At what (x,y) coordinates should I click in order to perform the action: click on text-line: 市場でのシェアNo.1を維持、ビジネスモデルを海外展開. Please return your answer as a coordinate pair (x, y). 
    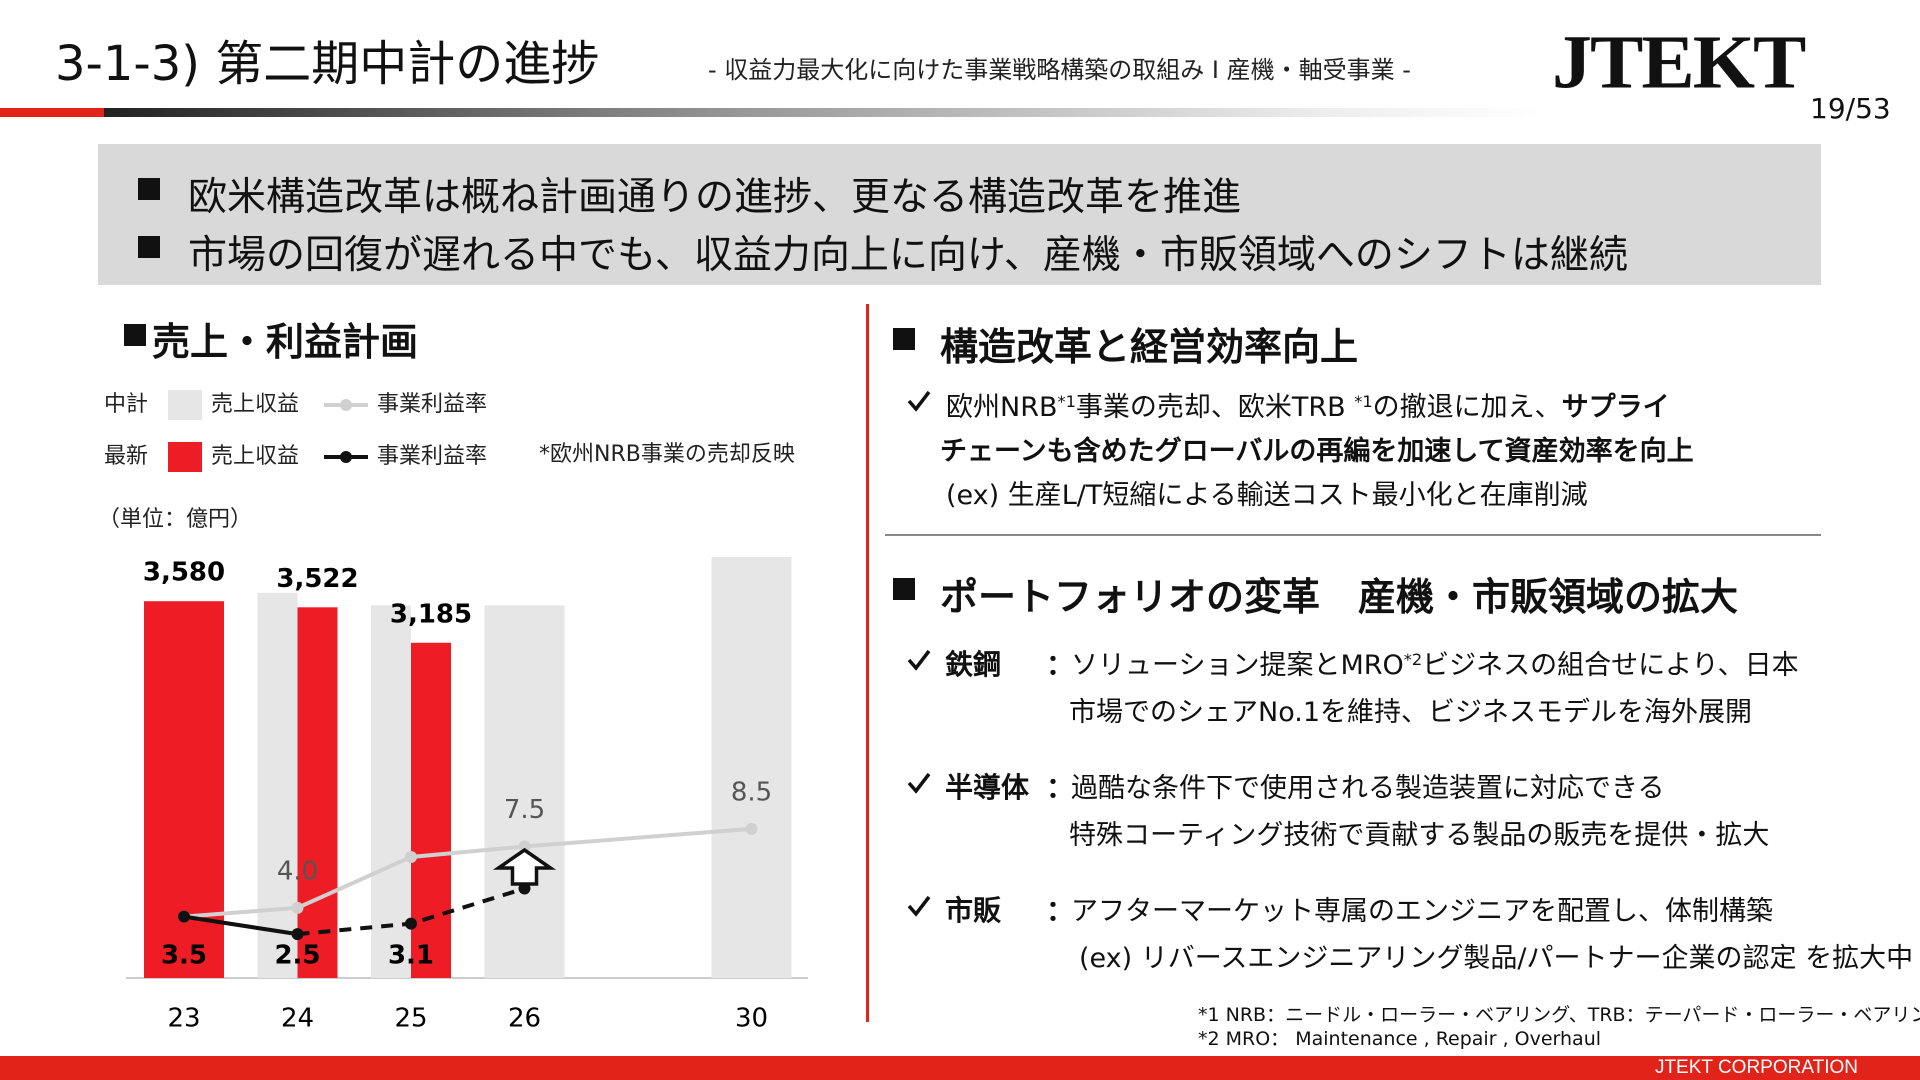
    Looking at the image, I should click on (1410, 709).